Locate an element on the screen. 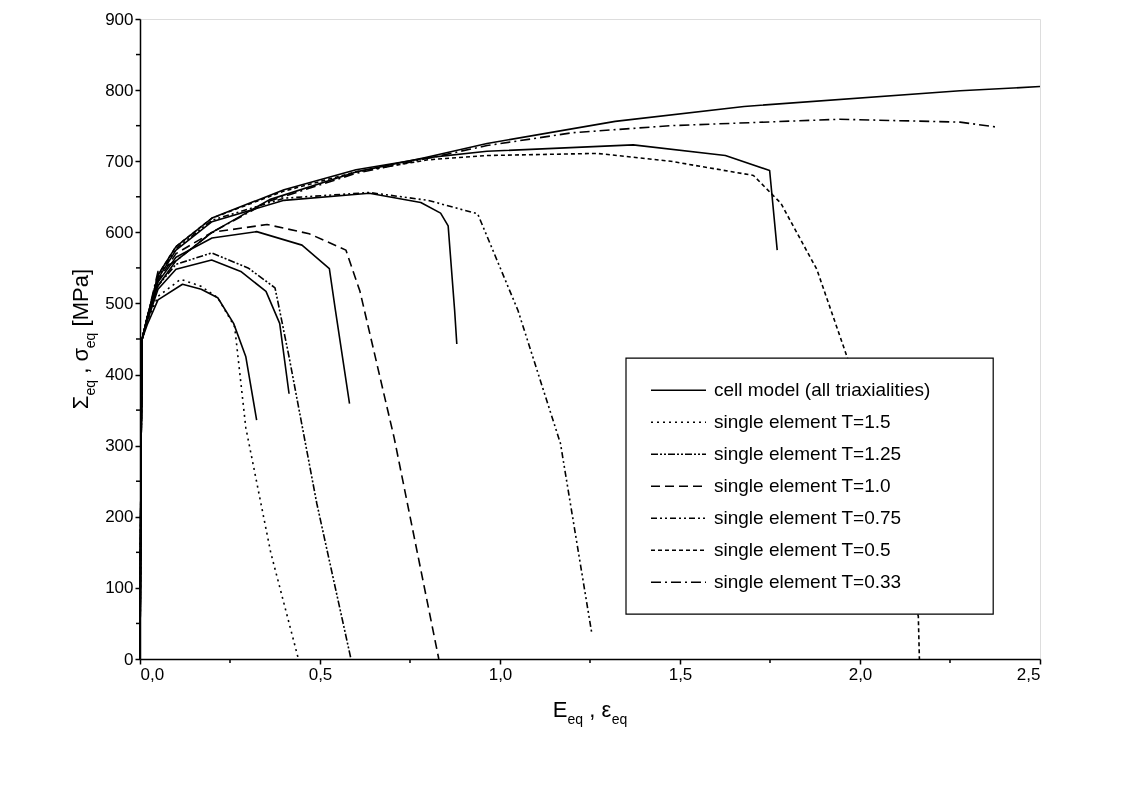  legend-label: single element T=1.0 is located at coordinates (802, 486).